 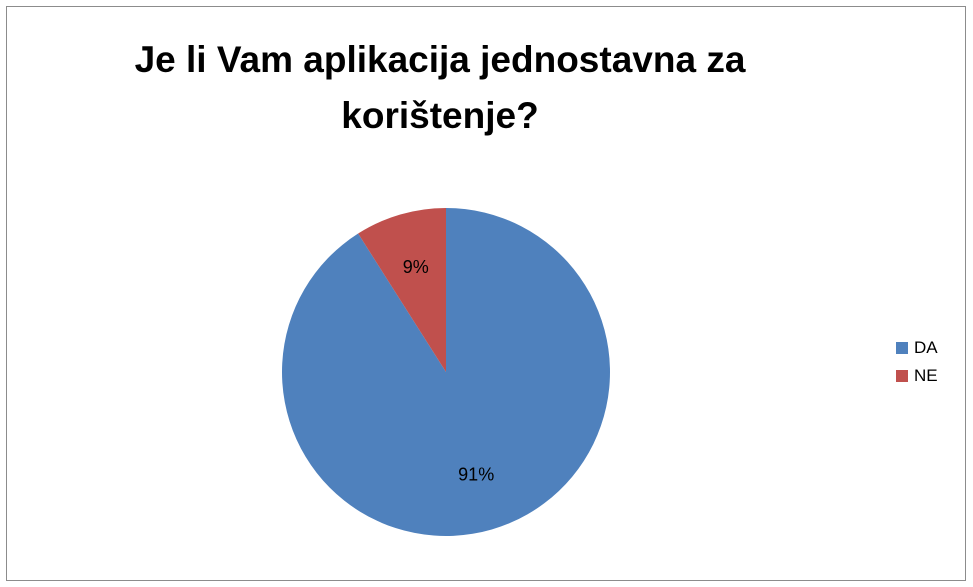 What do you see at coordinates (476, 475) in the screenshot?
I see `pie-label-da: 91%` at bounding box center [476, 475].